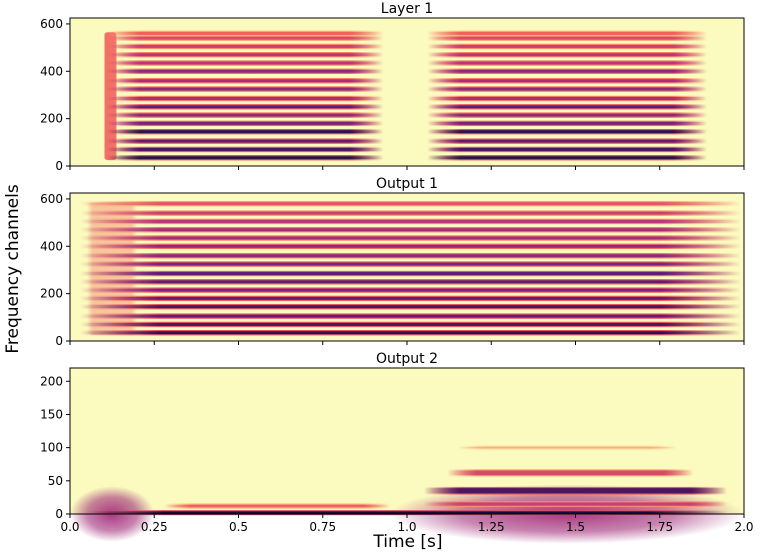 Image resolution: width=761 pixels, height=556 pixels. What do you see at coordinates (406, 527) in the screenshot?
I see `x-tick-label: 1.0` at bounding box center [406, 527].